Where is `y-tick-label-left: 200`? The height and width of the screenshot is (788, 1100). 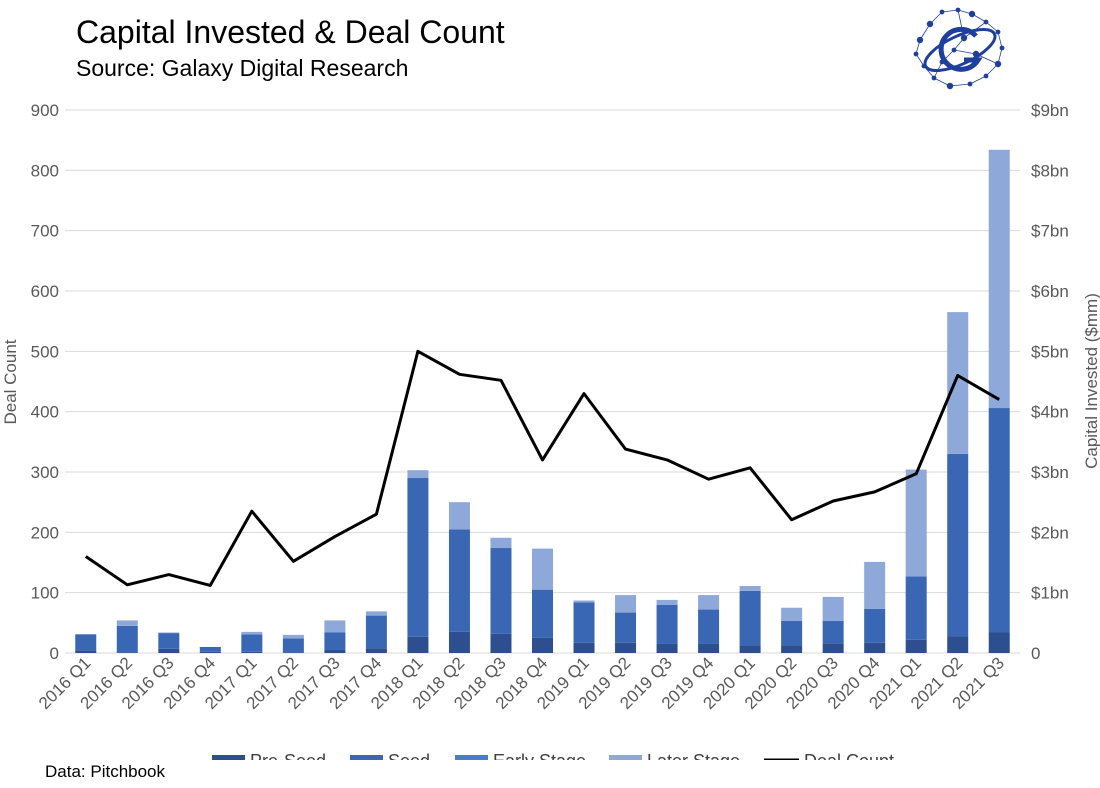 y-tick-label-left: 200 is located at coordinates (45, 532).